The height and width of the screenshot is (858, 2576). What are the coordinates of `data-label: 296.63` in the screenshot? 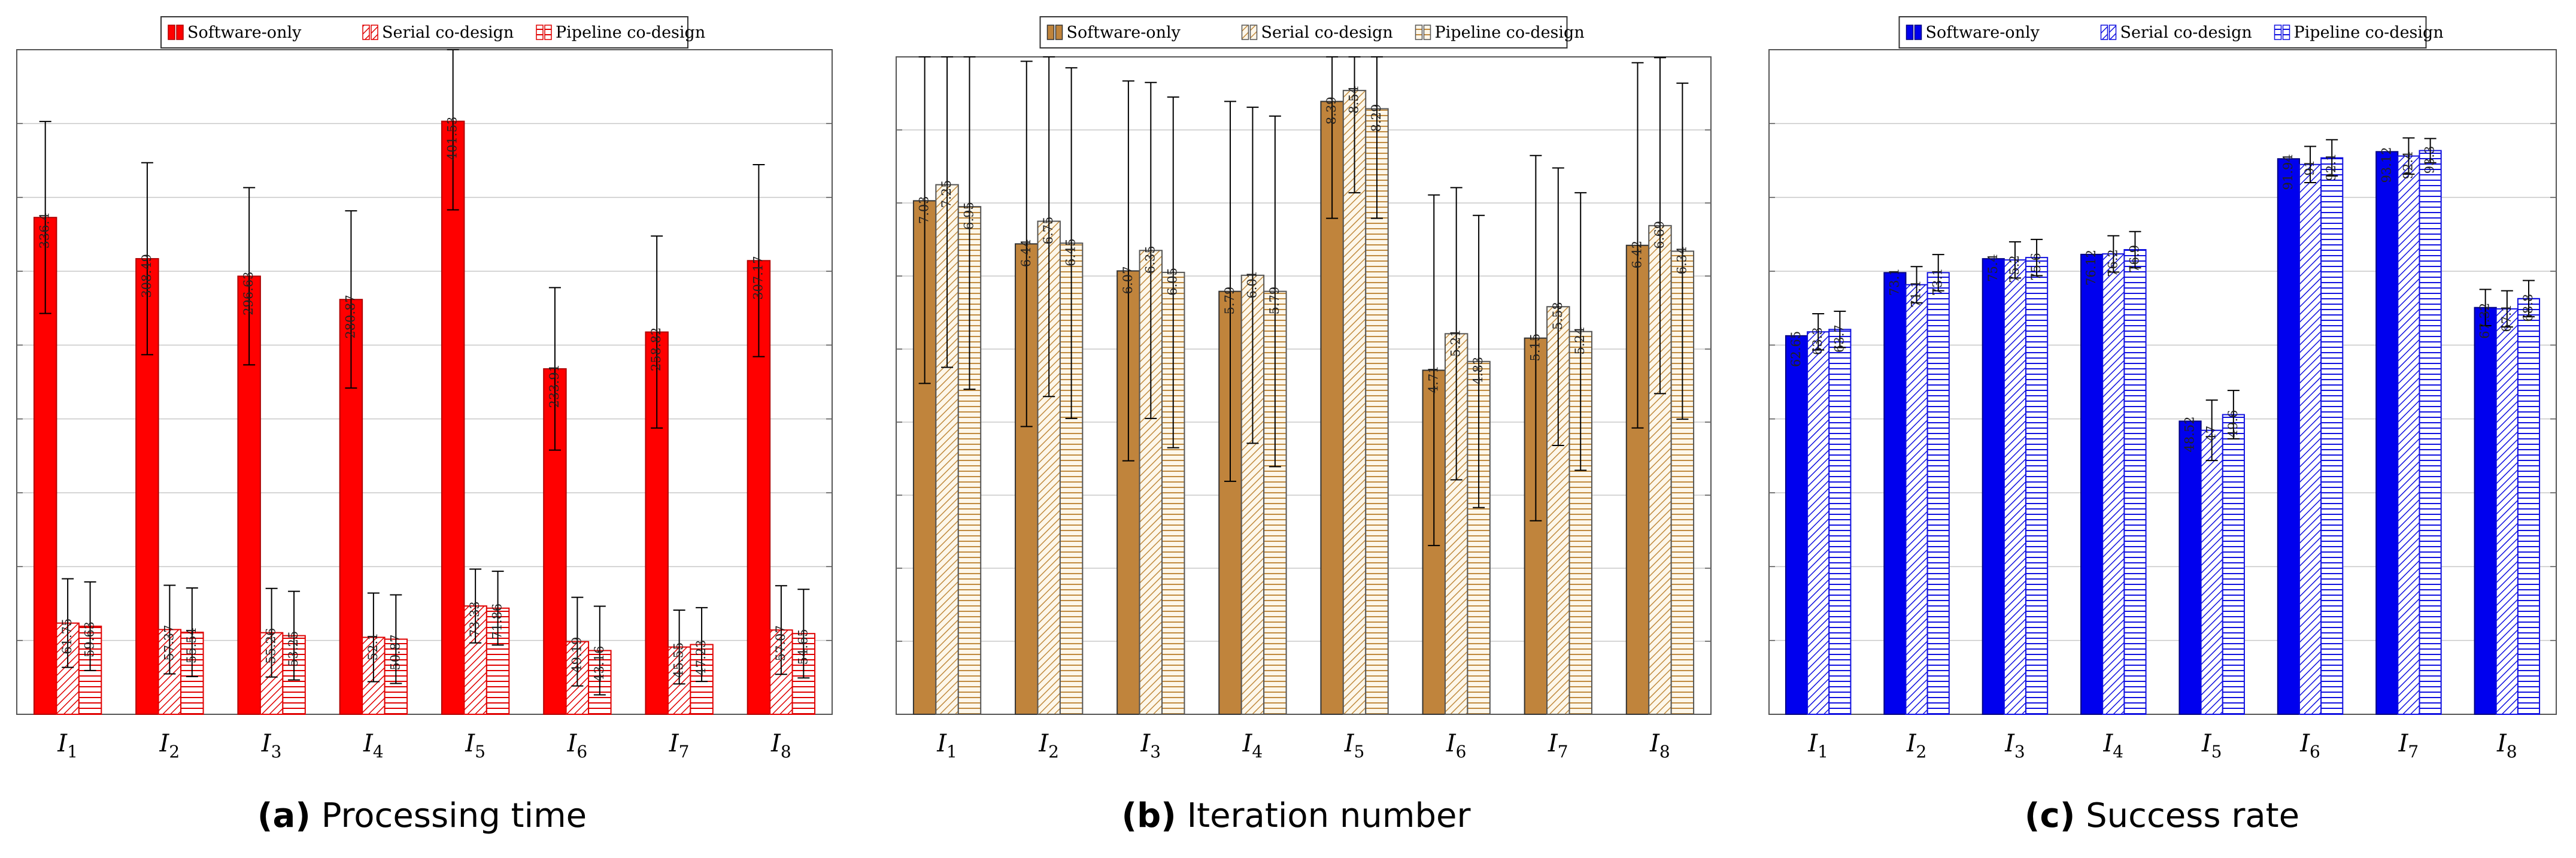 It's located at (248, 293).